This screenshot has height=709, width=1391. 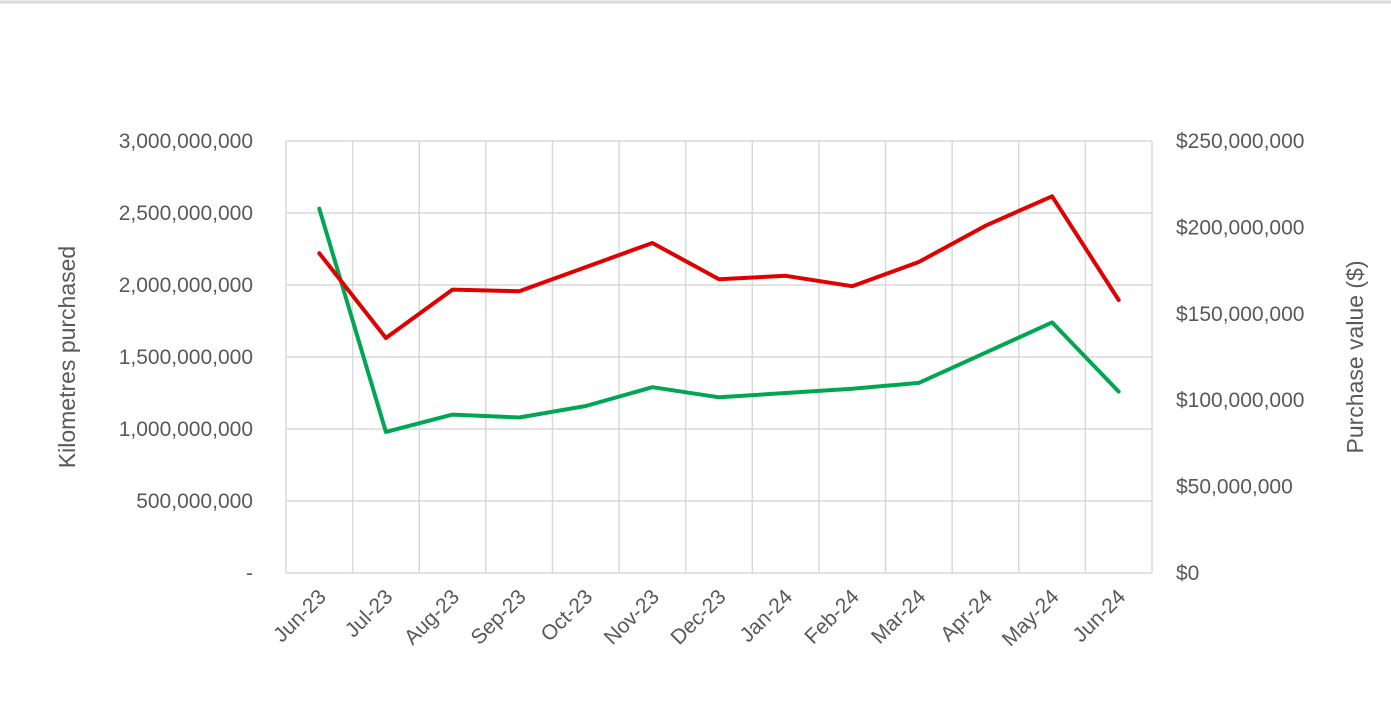 I want to click on x-axis-tick-label: Aug-23, so click(x=432, y=617).